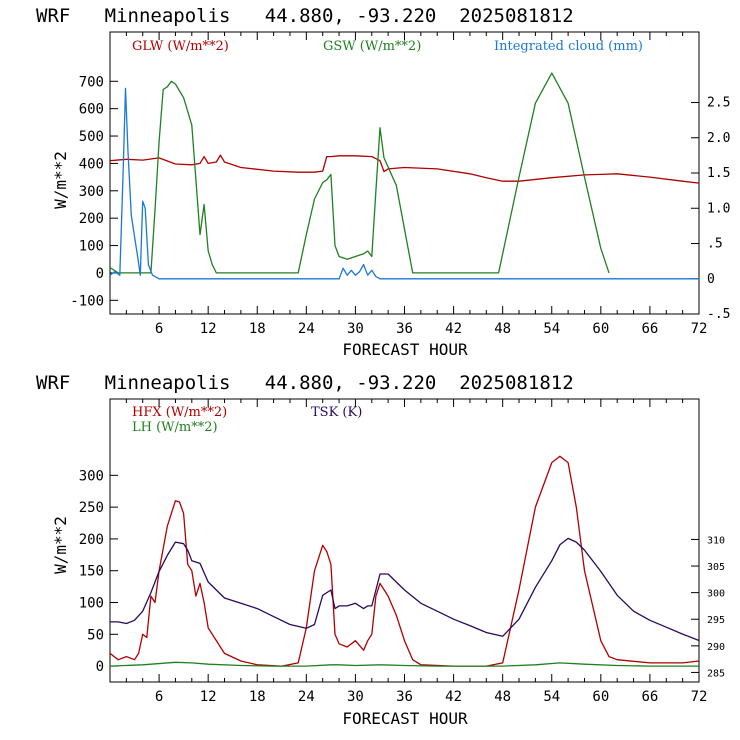 Image resolution: width=740 pixels, height=740 pixels. What do you see at coordinates (600, 329) in the screenshot?
I see `radiation-x-tick-label: 60` at bounding box center [600, 329].